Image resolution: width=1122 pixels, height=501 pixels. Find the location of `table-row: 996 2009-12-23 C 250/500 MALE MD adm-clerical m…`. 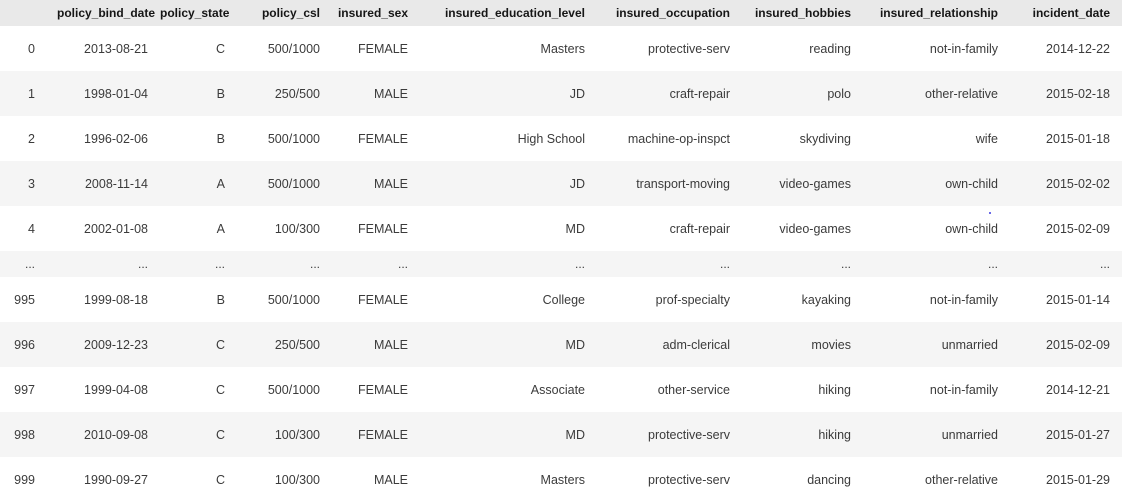

table-row: 996 2009-12-23 C 250/500 MALE MD adm-clerical m… is located at coordinates (561, 344).